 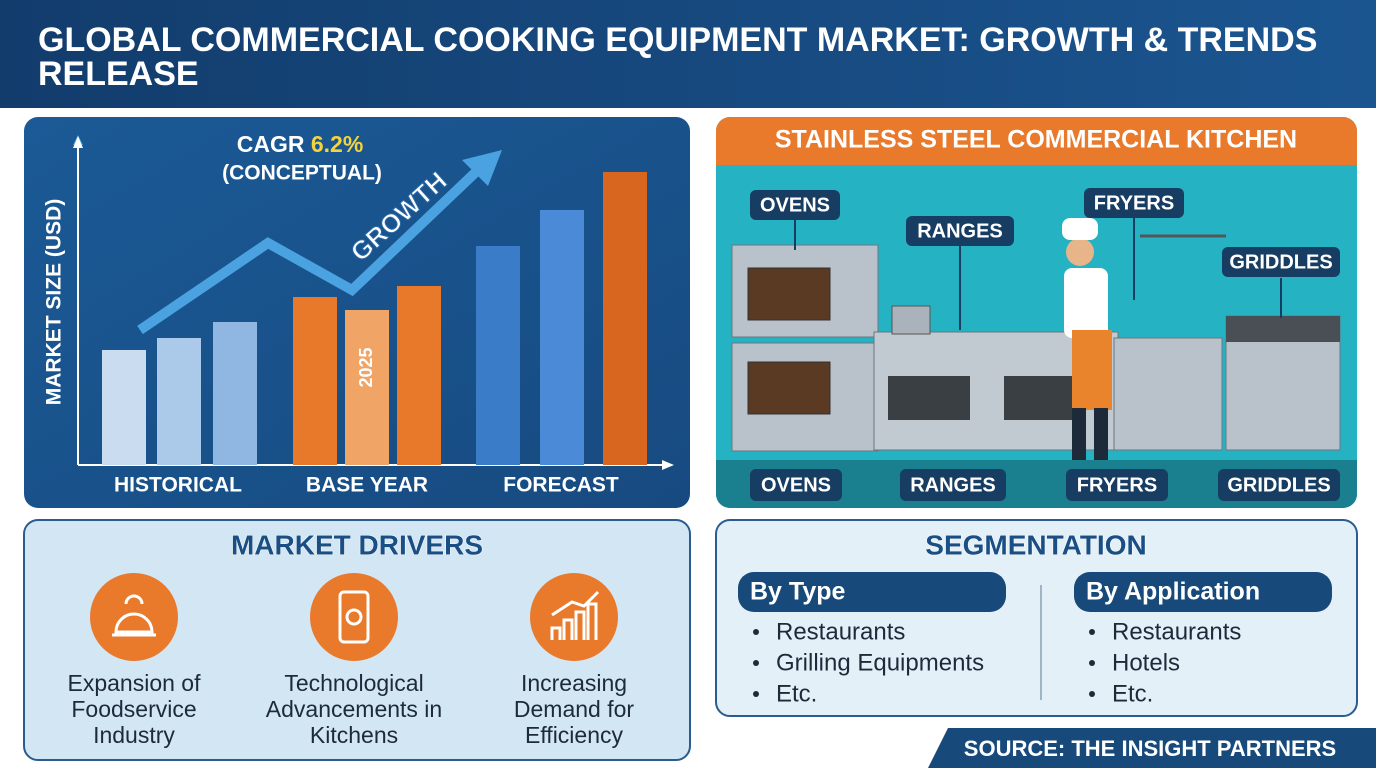 What do you see at coordinates (134, 735) in the screenshot?
I see `driver-text: Industry` at bounding box center [134, 735].